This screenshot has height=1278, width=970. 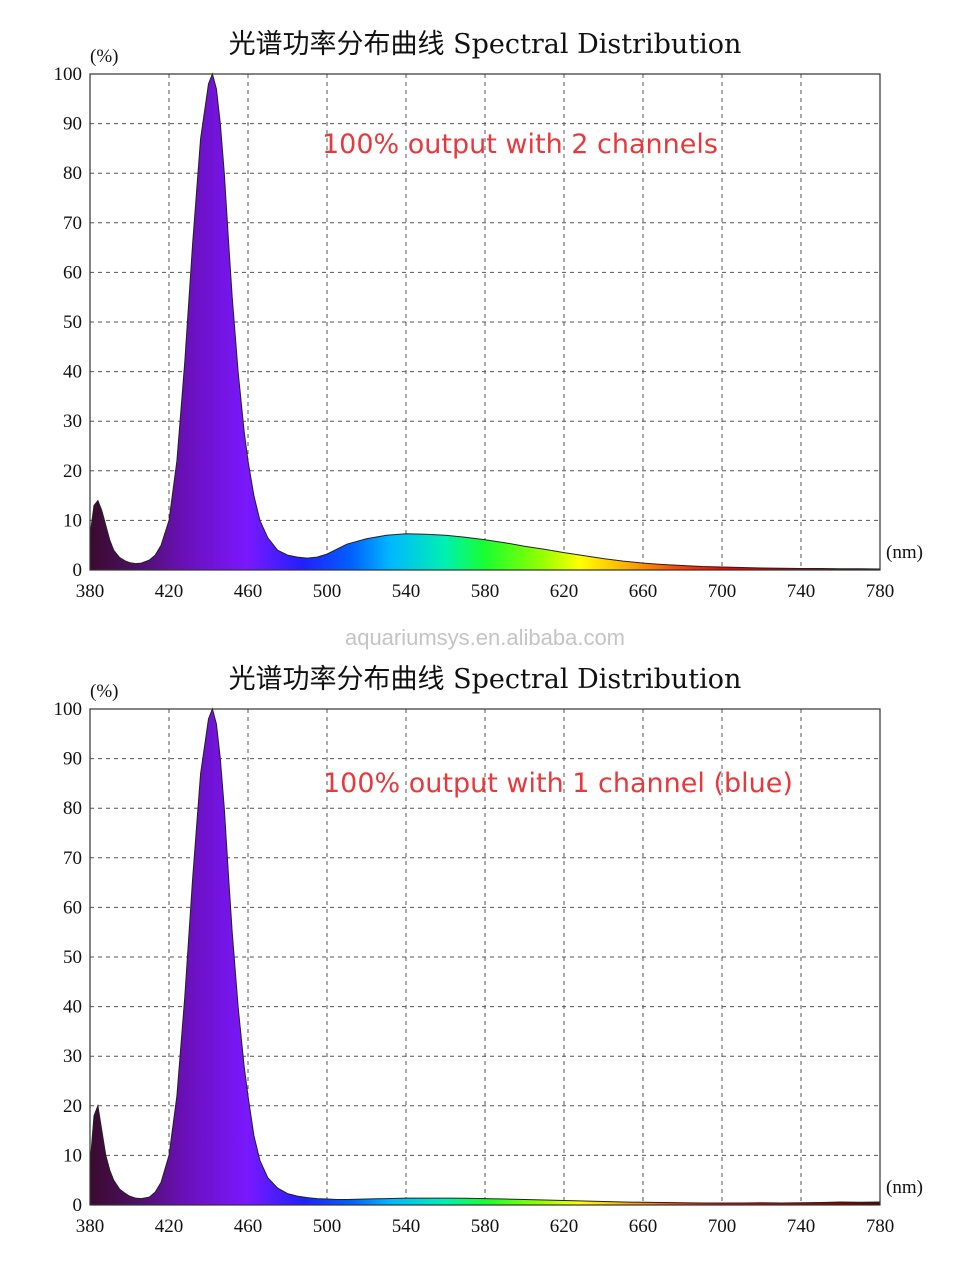 I want to click on watermark-text: aquariumsys.en.alibaba.com, so click(x=485, y=637).